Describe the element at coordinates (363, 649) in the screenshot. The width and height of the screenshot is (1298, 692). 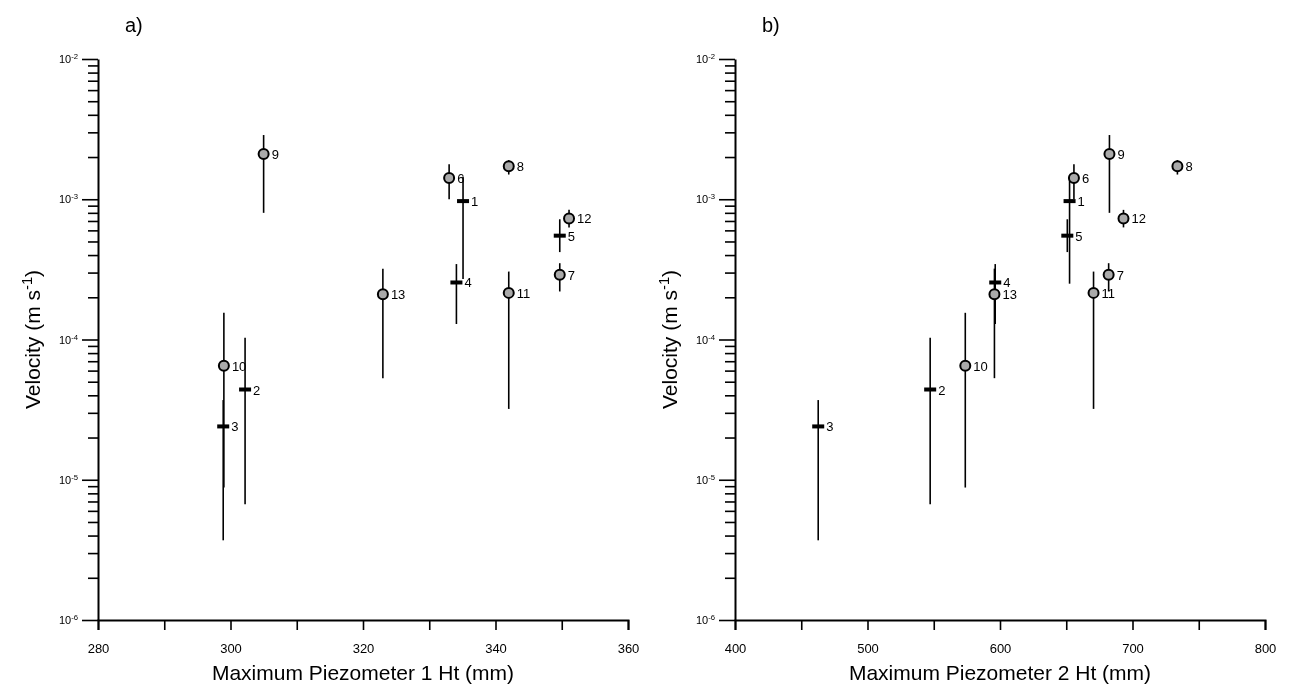
I see `x-tick-label: 320` at that location.